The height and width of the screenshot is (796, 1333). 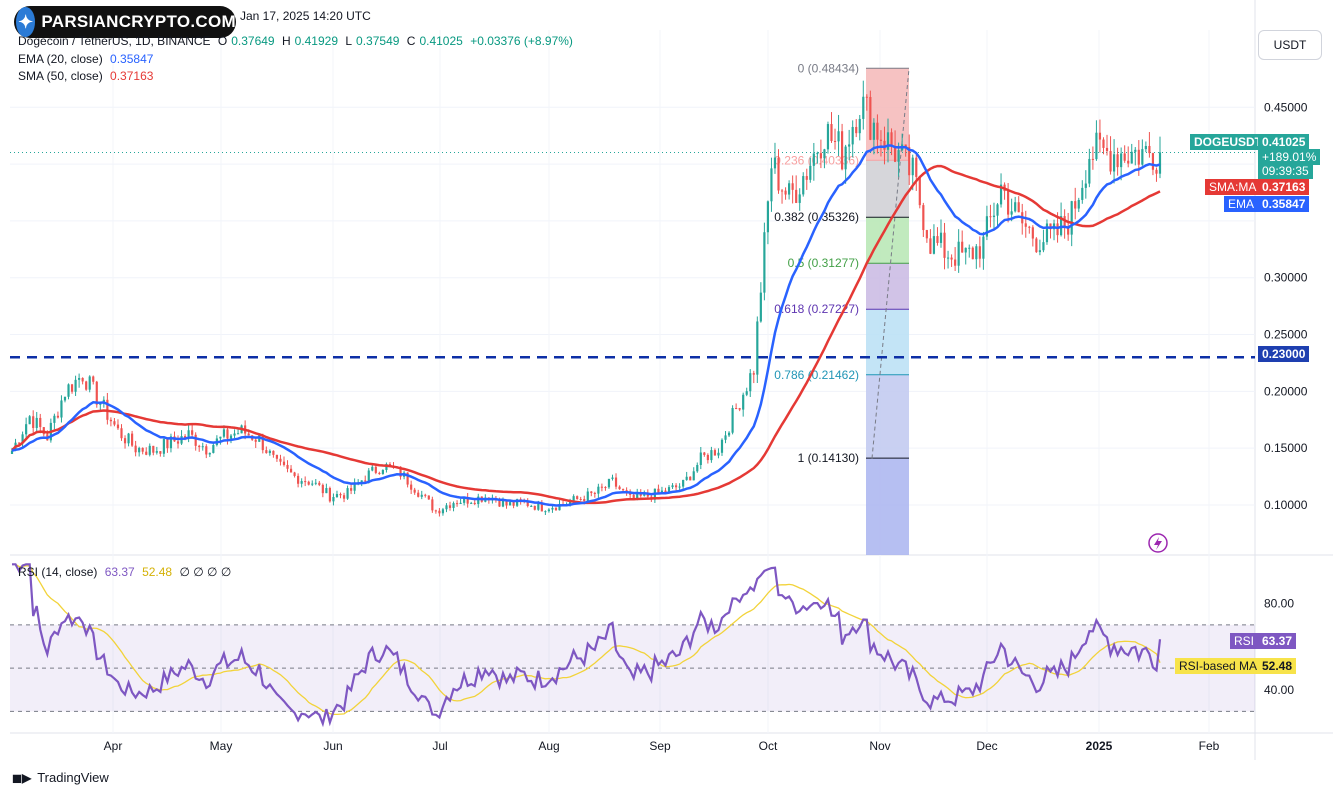 What do you see at coordinates (1209, 746) in the screenshot?
I see `time-tick-label: Feb` at bounding box center [1209, 746].